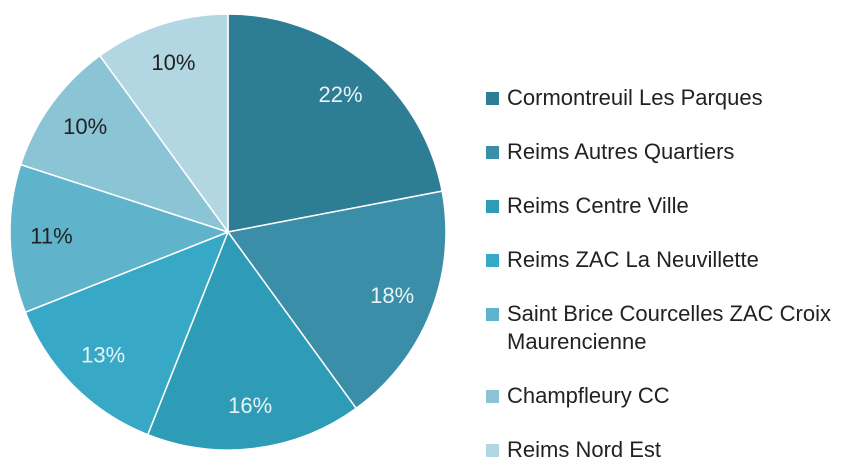 Image resolution: width=841 pixels, height=469 pixels. I want to click on legend-item: Reims ZAC La Neuvillette, so click(663, 260).